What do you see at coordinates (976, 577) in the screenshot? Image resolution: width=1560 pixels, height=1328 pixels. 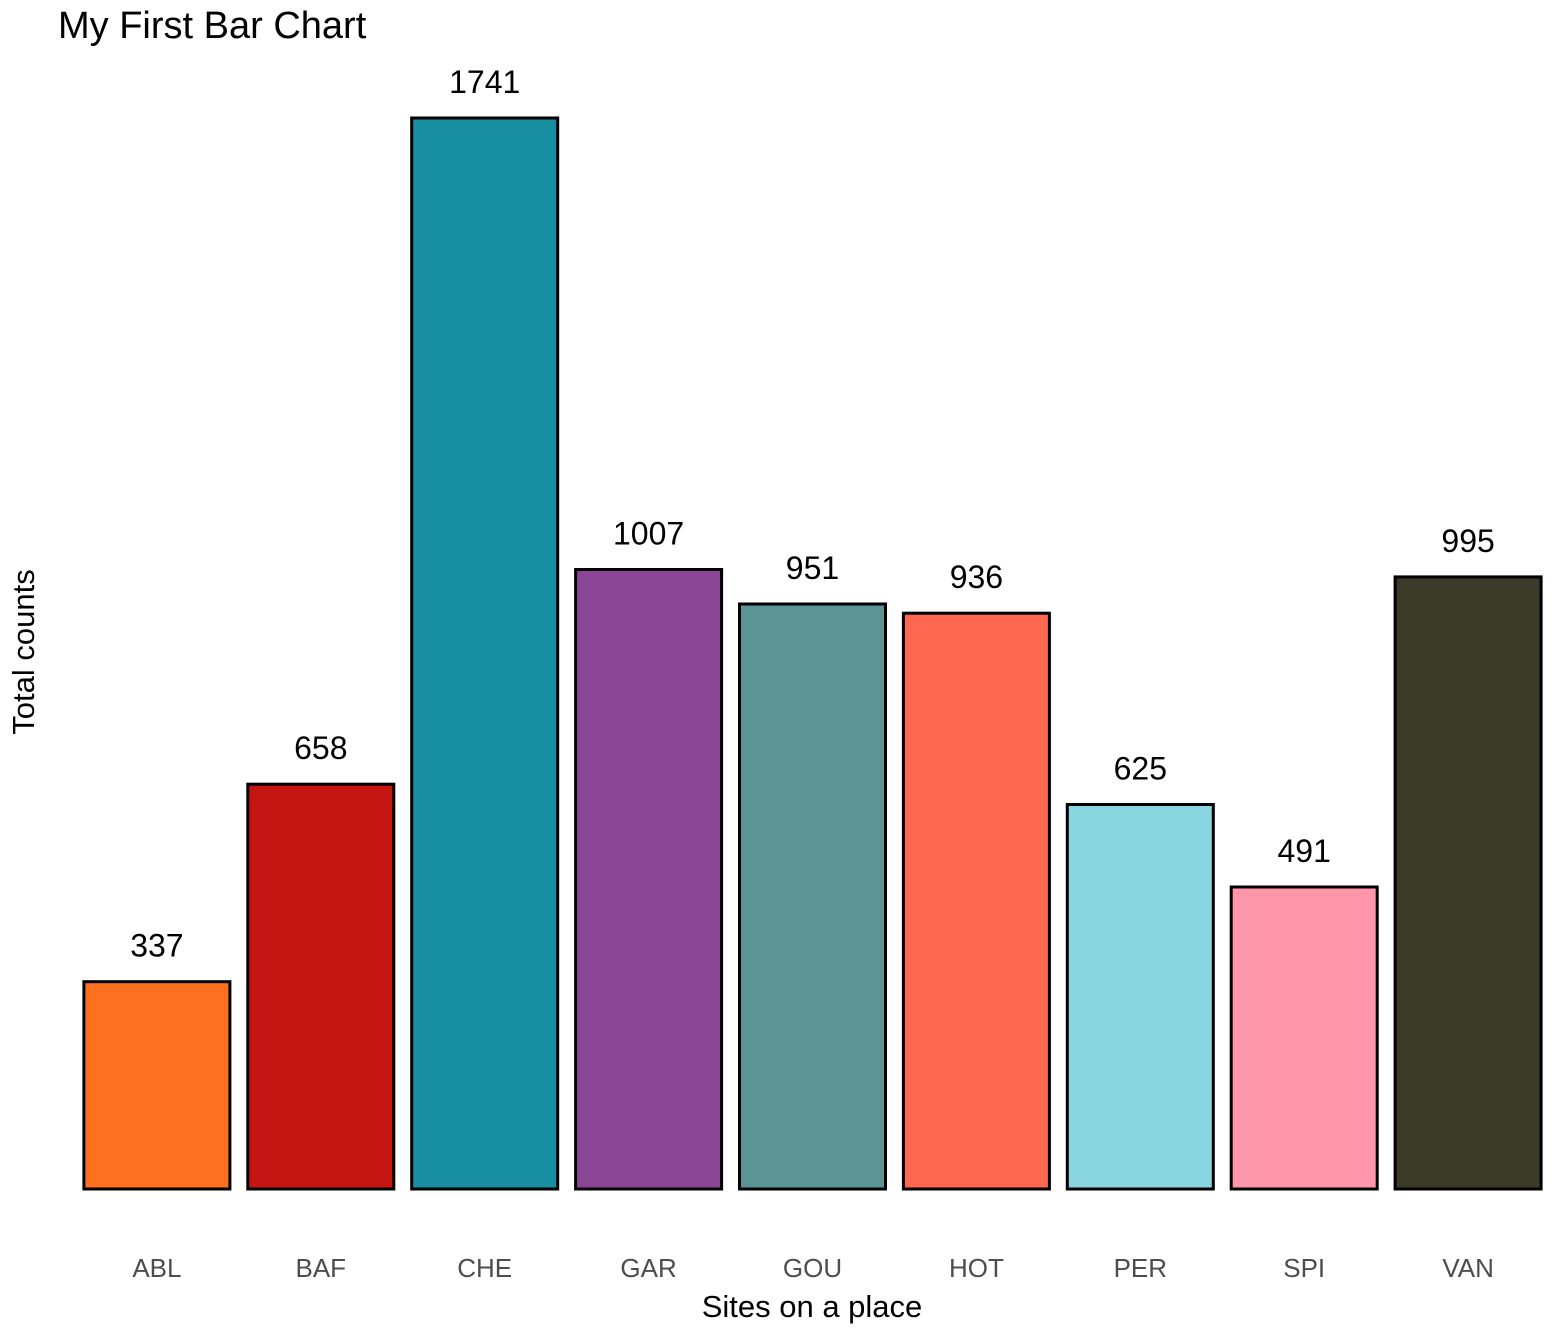 I see `data-label-hot: 936` at bounding box center [976, 577].